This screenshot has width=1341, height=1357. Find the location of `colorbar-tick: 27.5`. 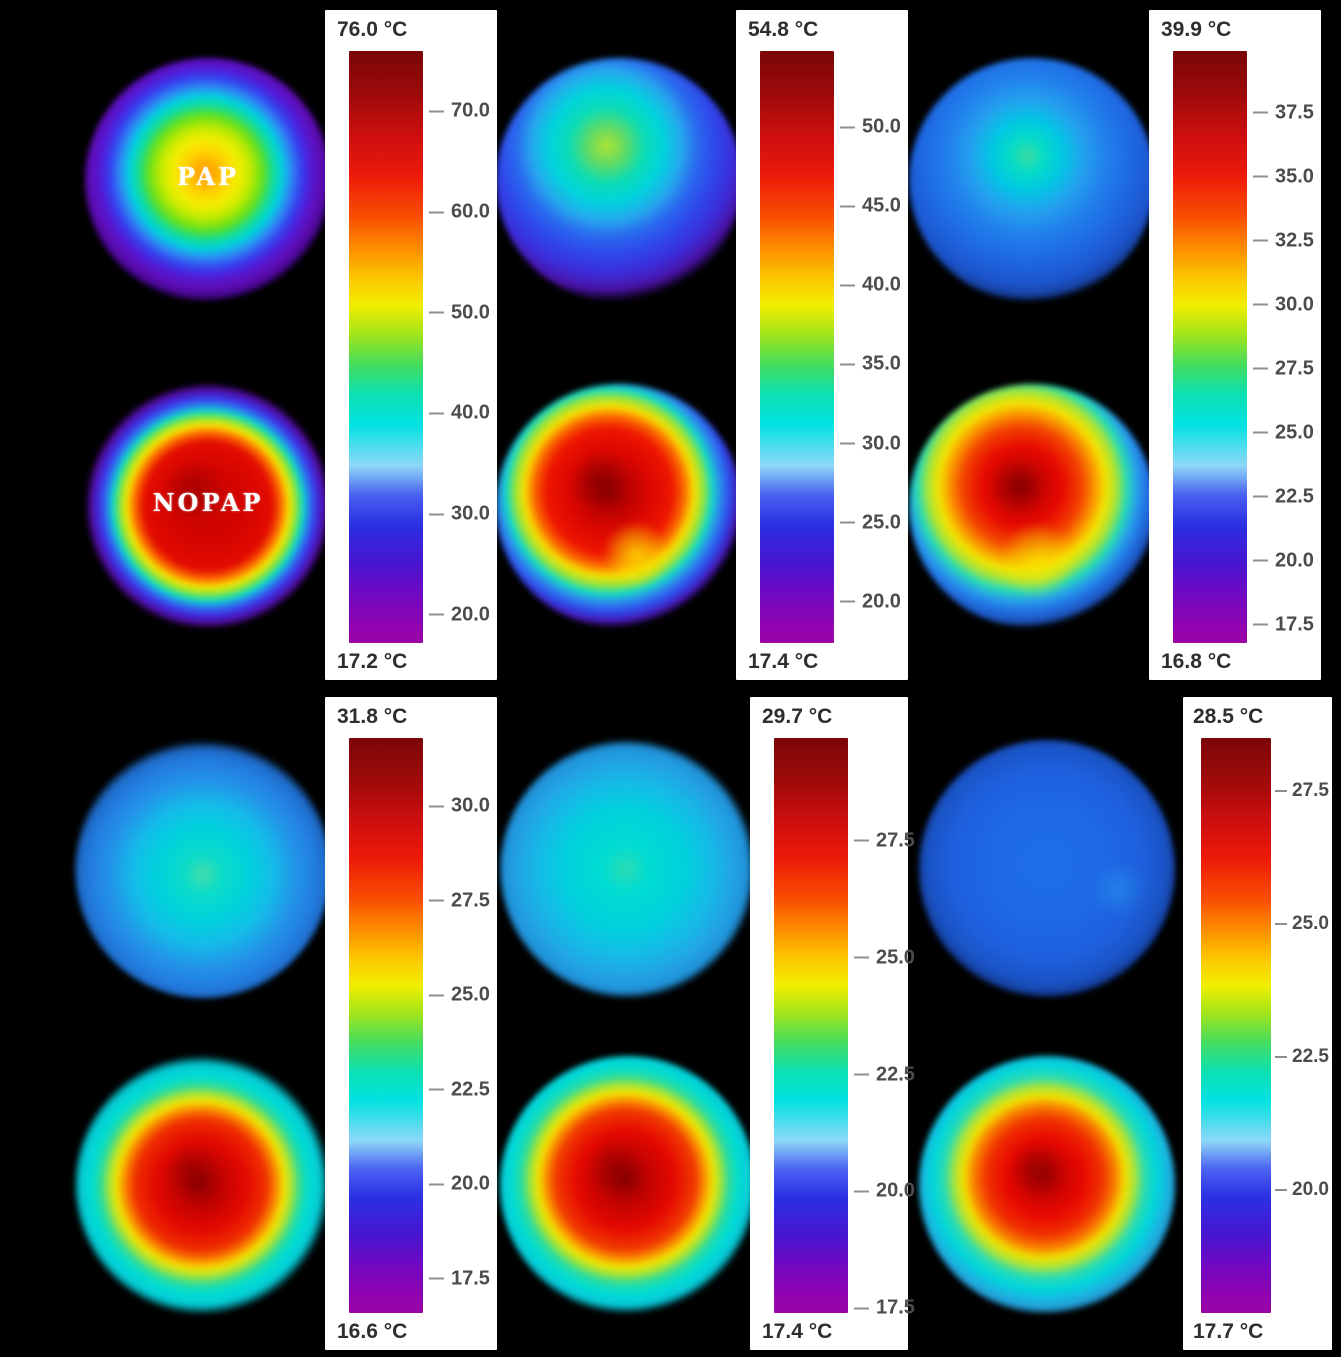

colorbar-tick: 27.5 is located at coordinates (1281, 368).